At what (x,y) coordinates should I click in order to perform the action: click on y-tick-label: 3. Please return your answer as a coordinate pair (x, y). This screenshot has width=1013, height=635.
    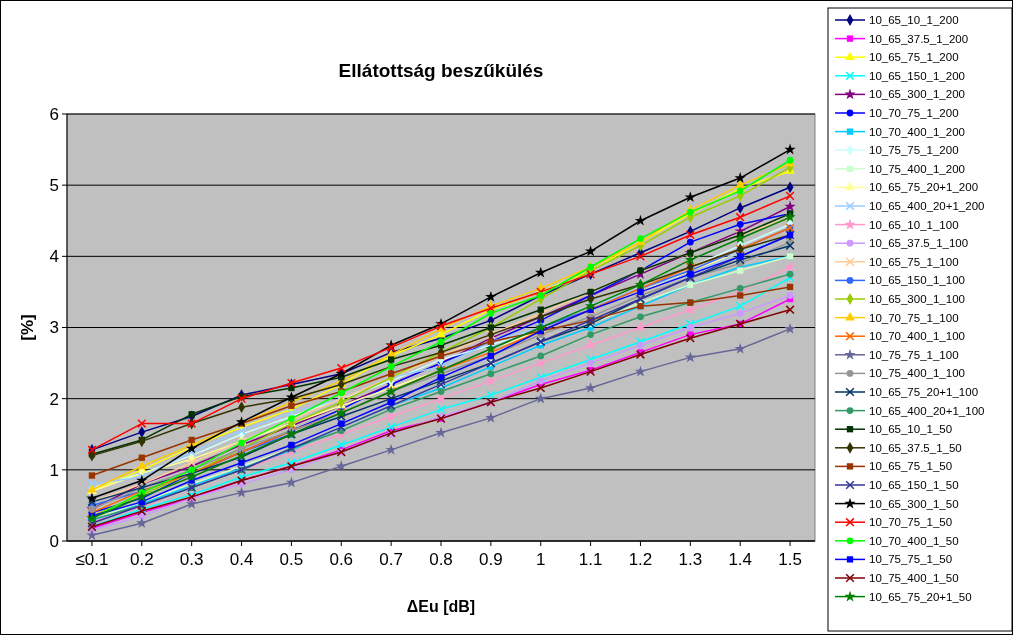
    Looking at the image, I should click on (54, 328).